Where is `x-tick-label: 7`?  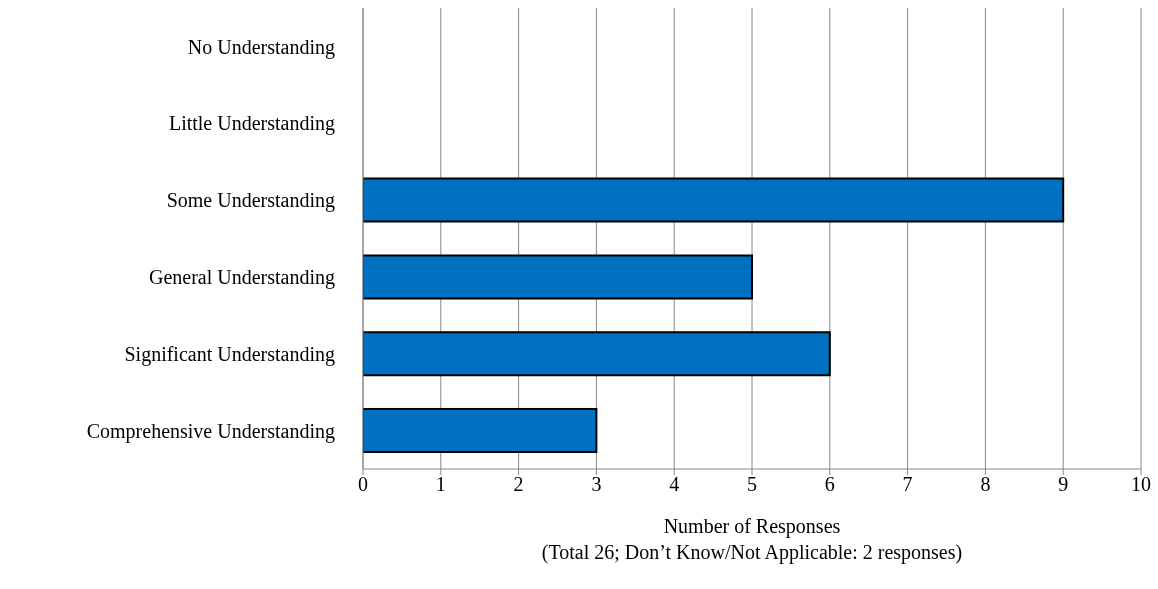
x-tick-label: 7 is located at coordinates (907, 484).